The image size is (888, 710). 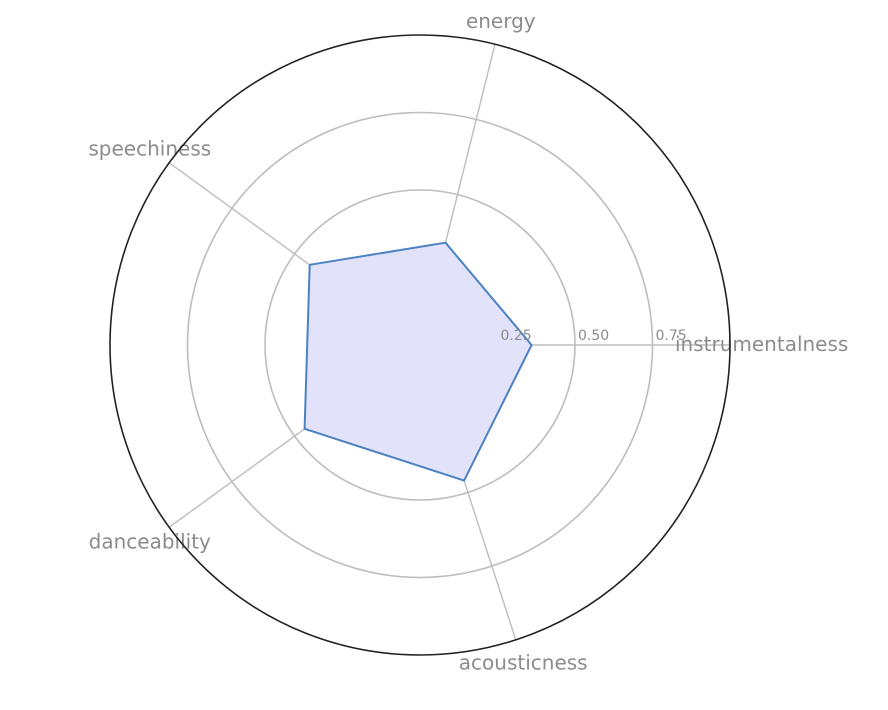 What do you see at coordinates (523, 663) in the screenshot?
I see `axis-label-acousticness: acousticness` at bounding box center [523, 663].